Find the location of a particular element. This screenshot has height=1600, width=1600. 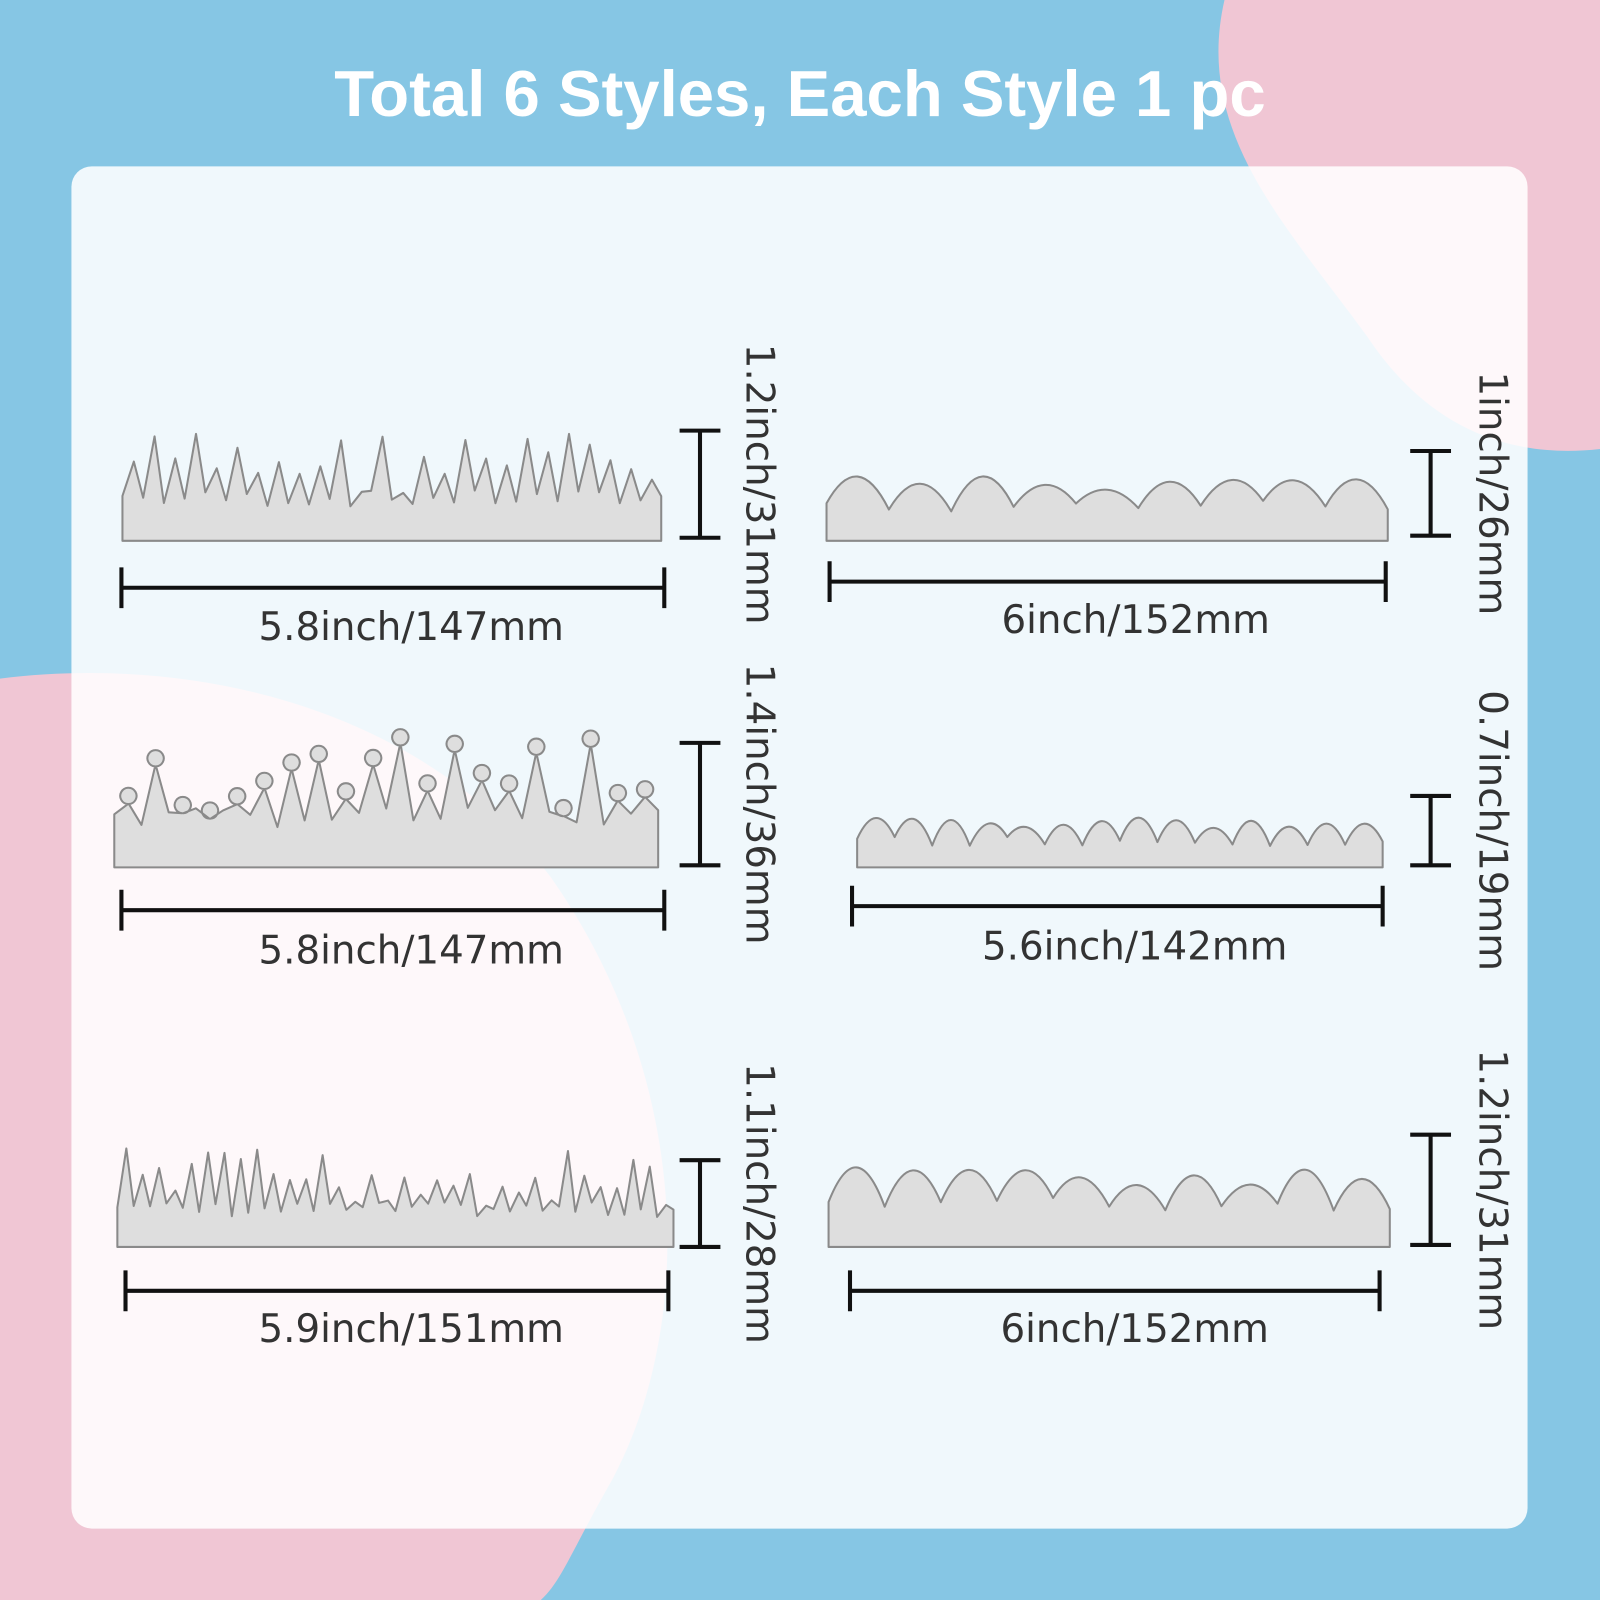

item: 5.8inch/147mm 1.4inch/36mm is located at coordinates (447, 819).